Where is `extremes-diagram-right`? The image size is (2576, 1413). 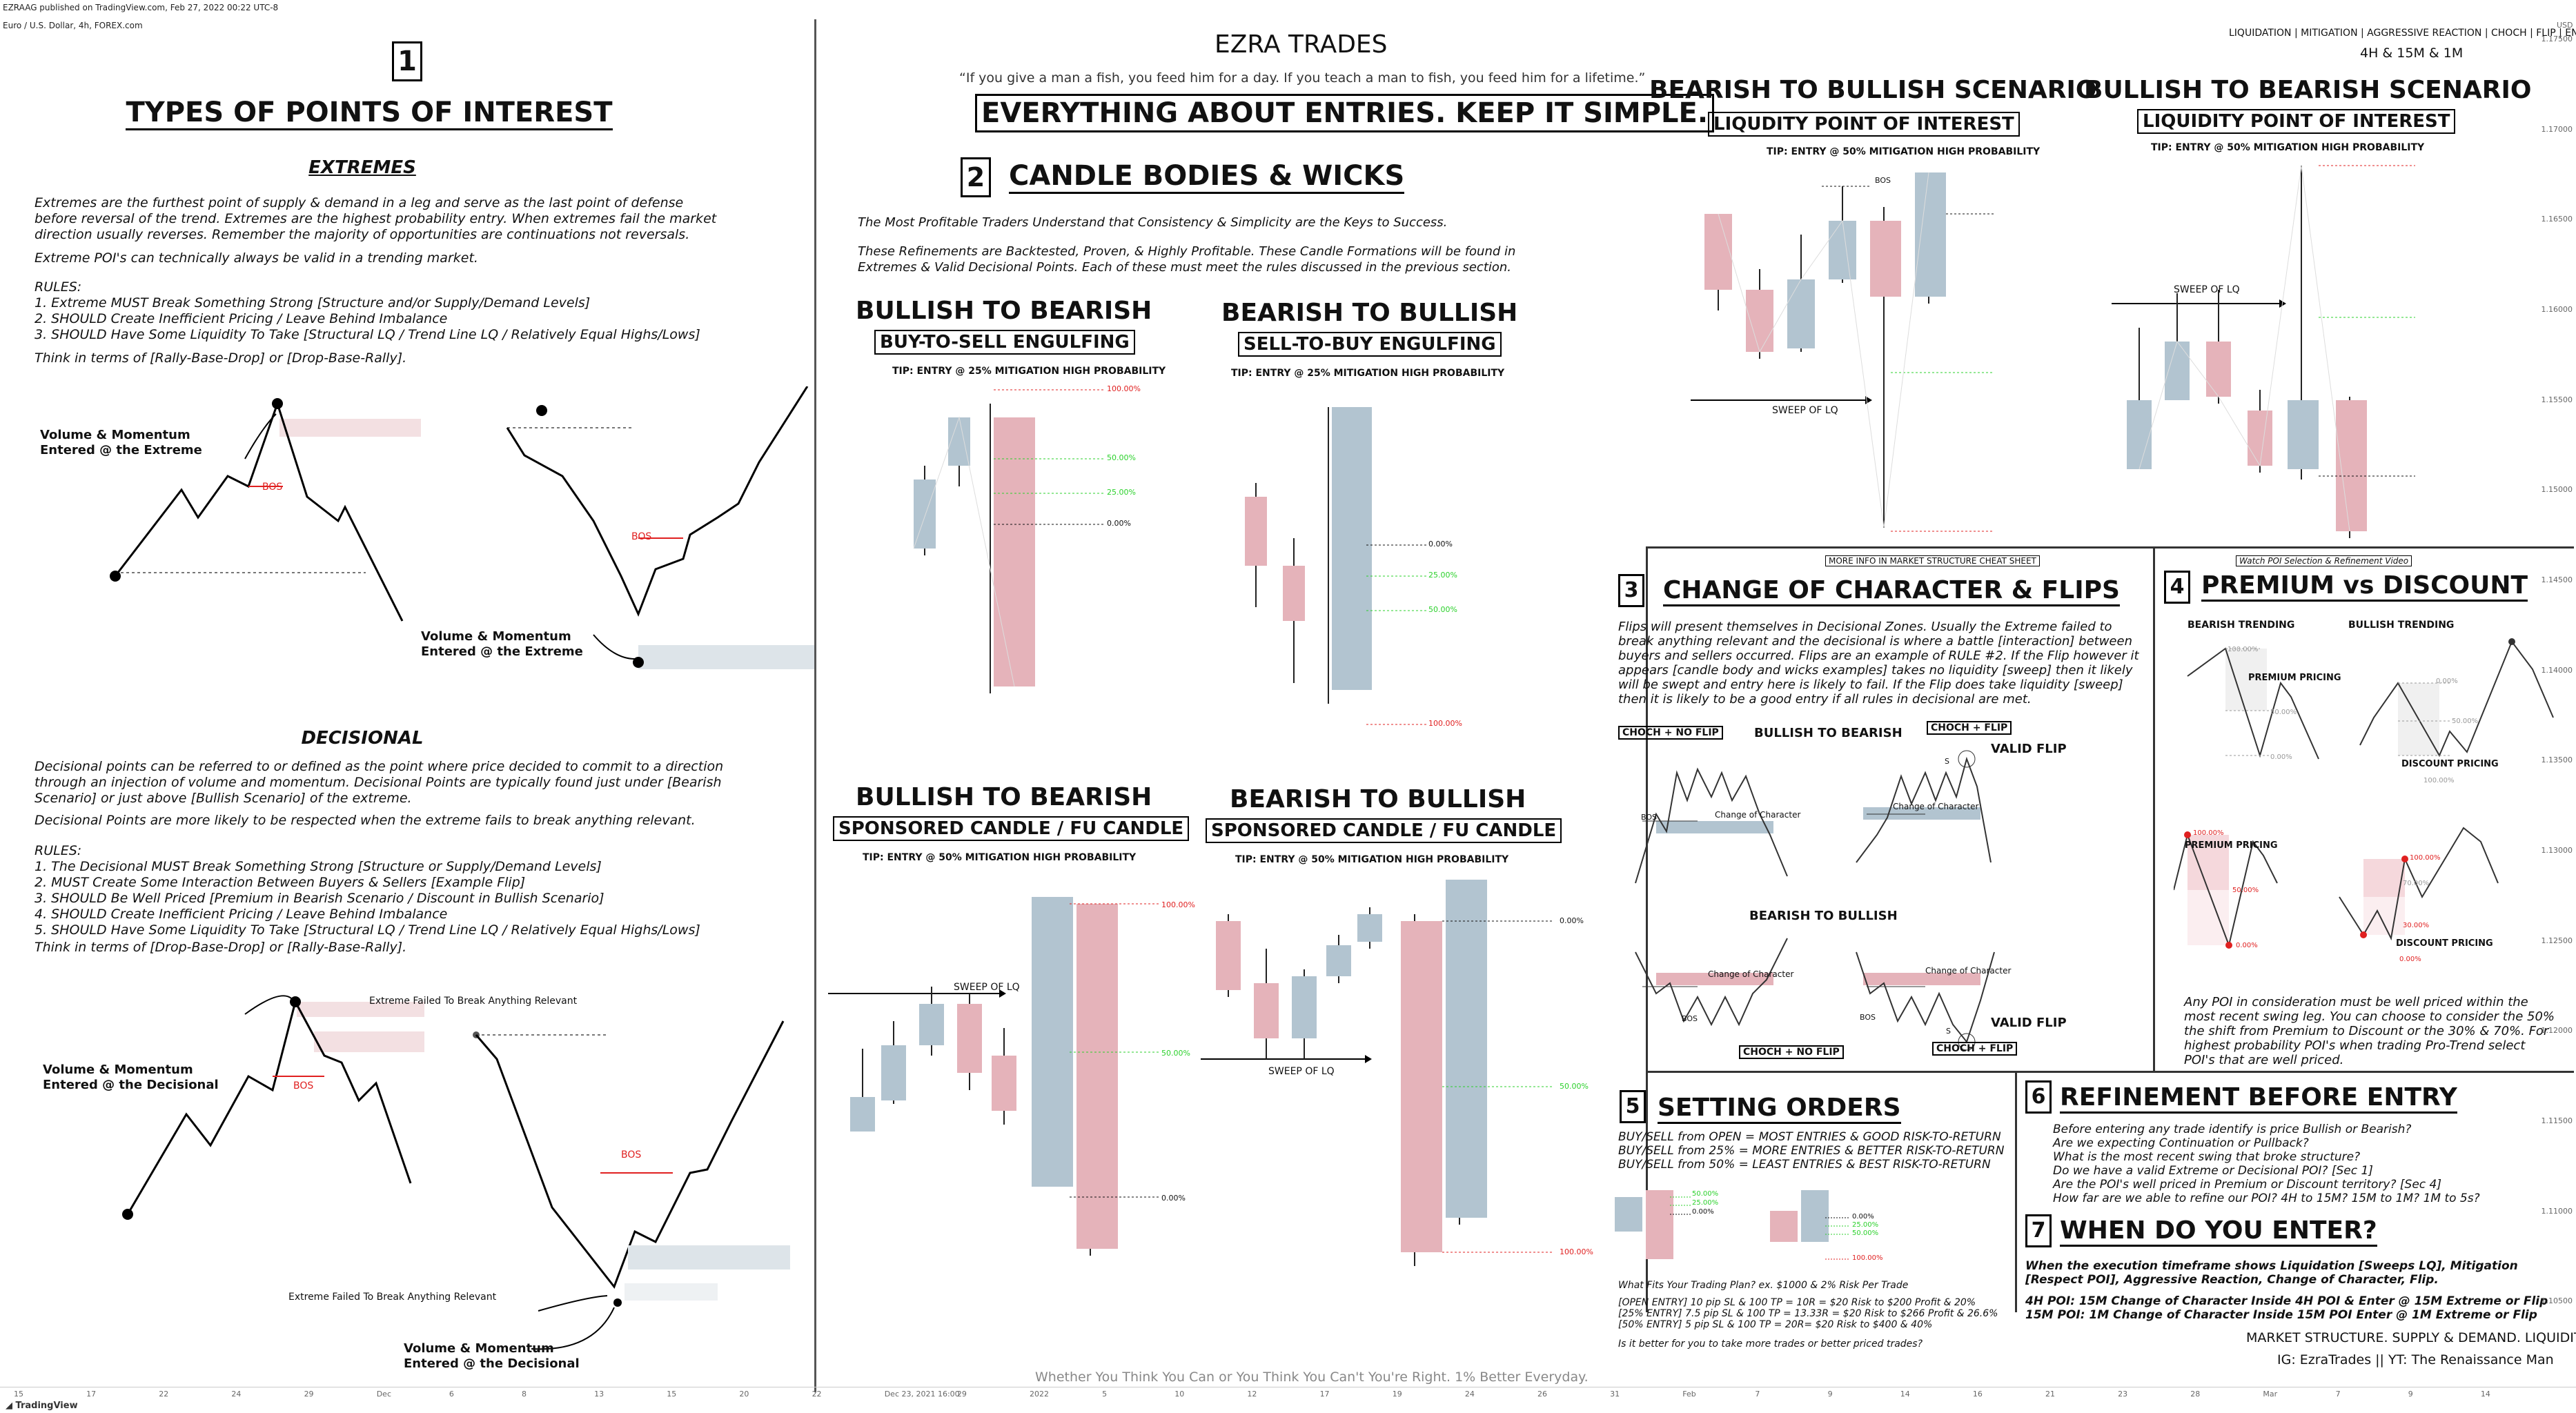
extremes-diagram-right is located at coordinates (648, 531).